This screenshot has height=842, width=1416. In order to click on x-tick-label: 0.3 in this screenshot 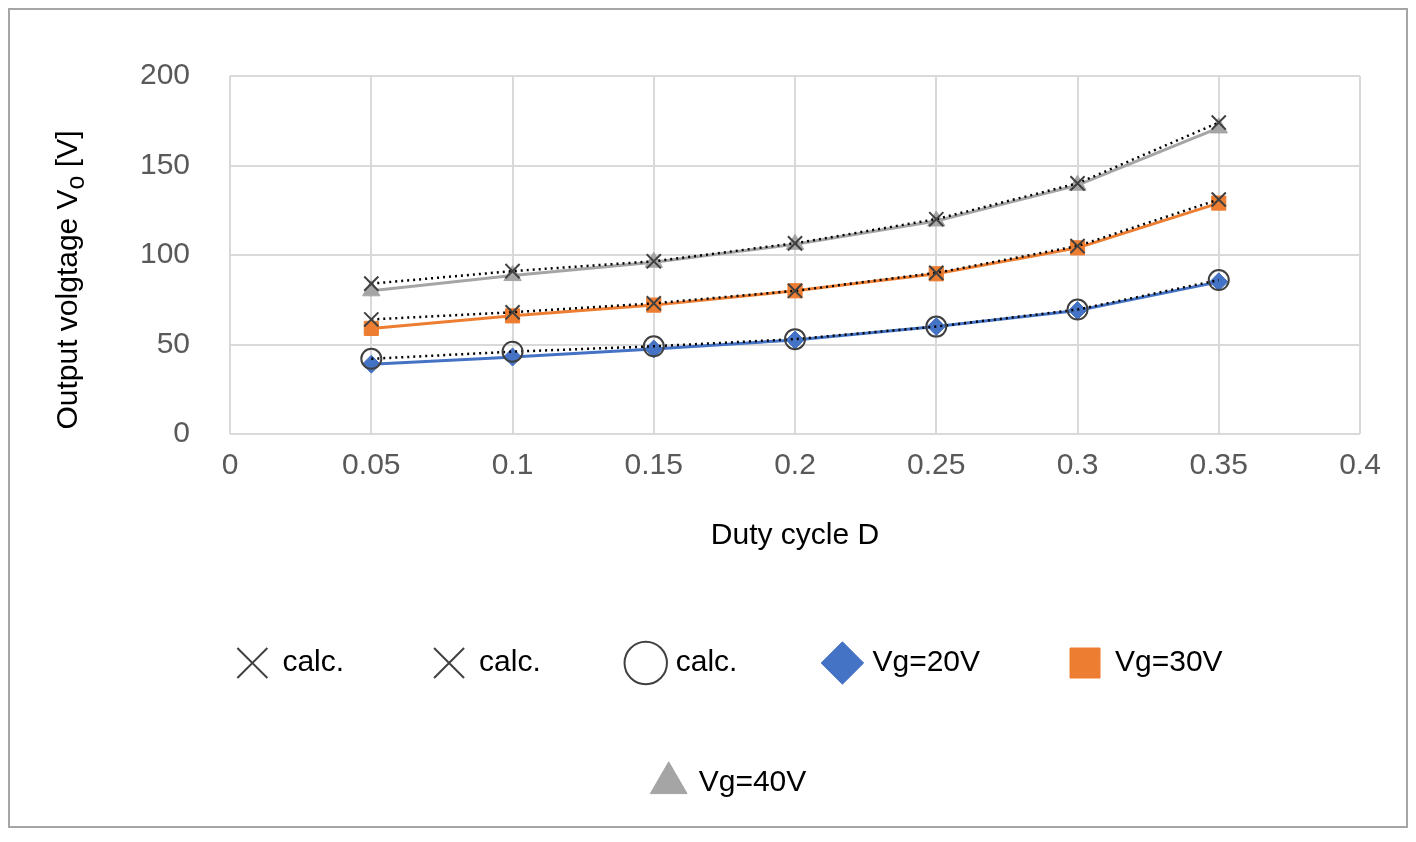, I will do `click(1077, 464)`.